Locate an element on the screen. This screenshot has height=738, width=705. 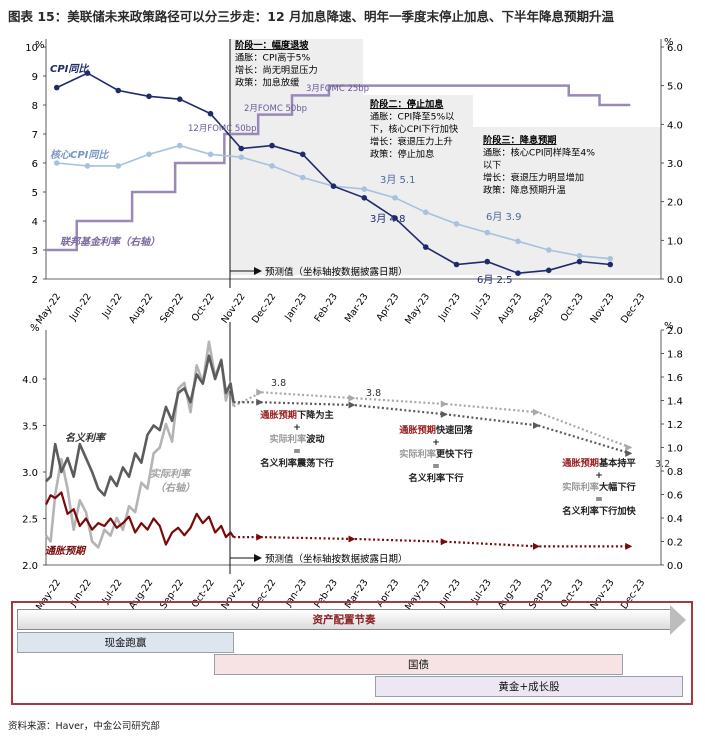
note1-line: 通胀预期下降为主 is located at coordinates (297, 415).